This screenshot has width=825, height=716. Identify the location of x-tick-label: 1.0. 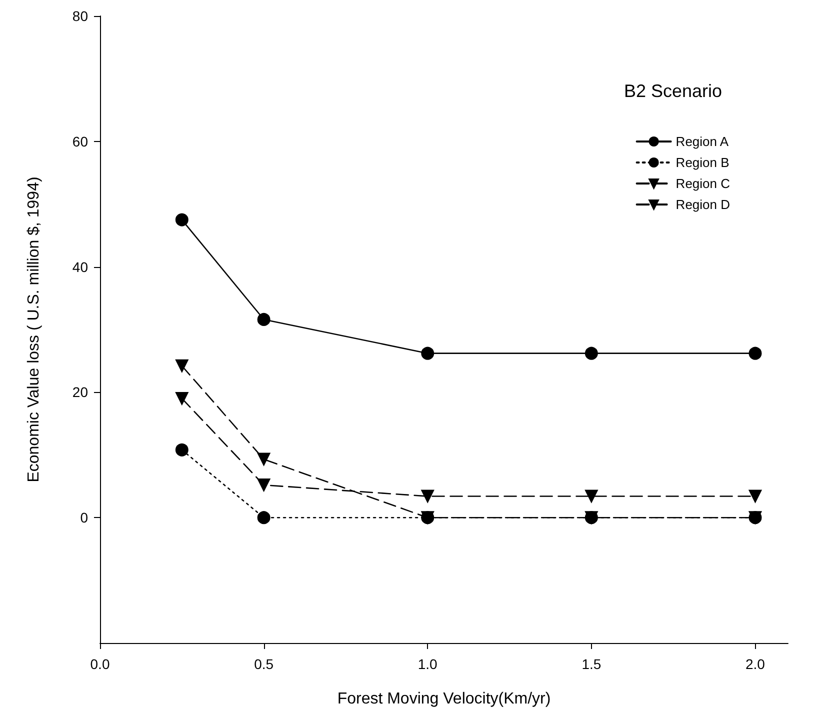
(428, 664).